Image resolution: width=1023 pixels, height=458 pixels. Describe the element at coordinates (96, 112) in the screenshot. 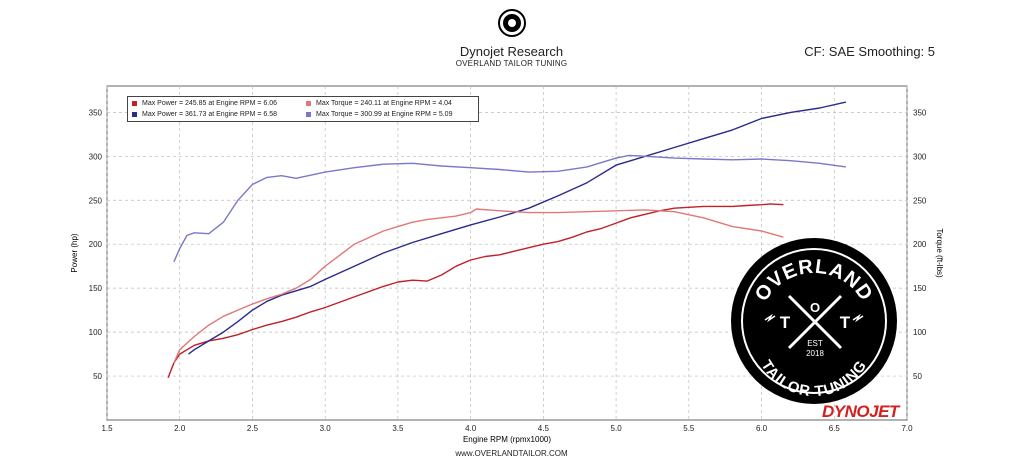

I see `y-tick-label: 350` at that location.